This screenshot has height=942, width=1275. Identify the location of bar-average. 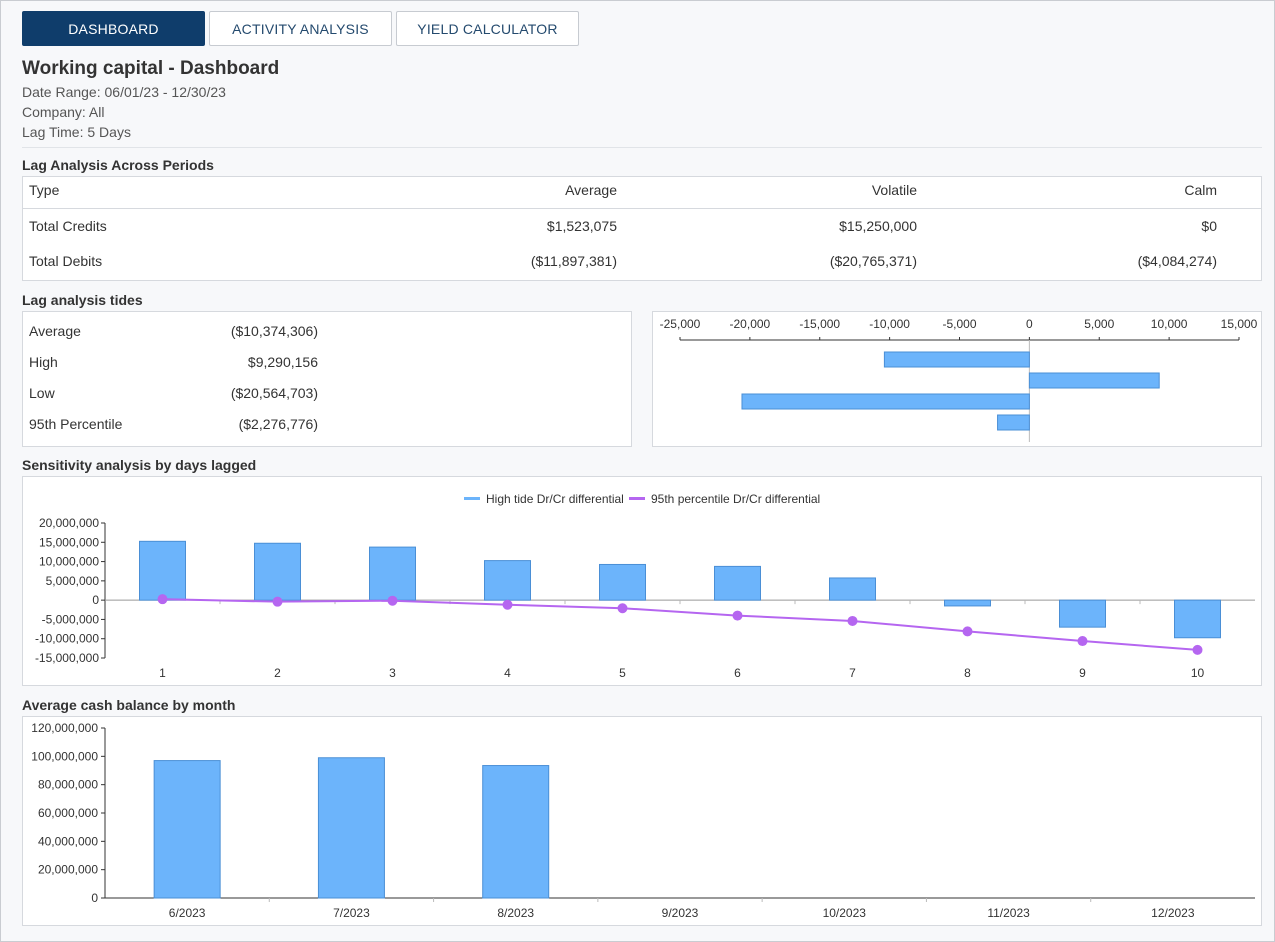
(956, 359).